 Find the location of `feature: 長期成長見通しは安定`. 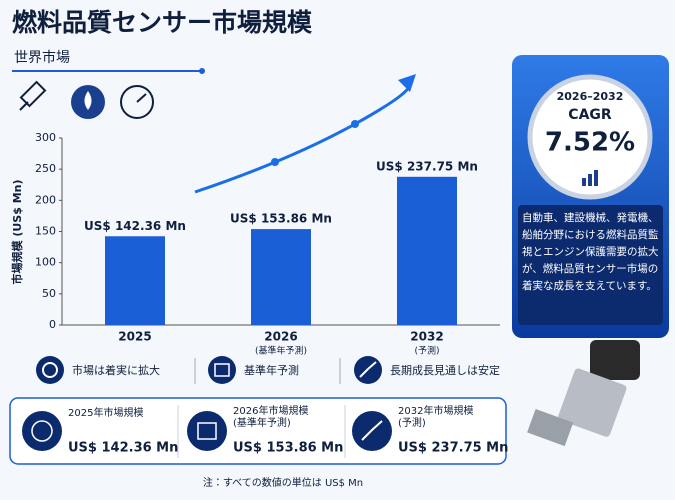

feature: 長期成長見通しは安定 is located at coordinates (445, 370).